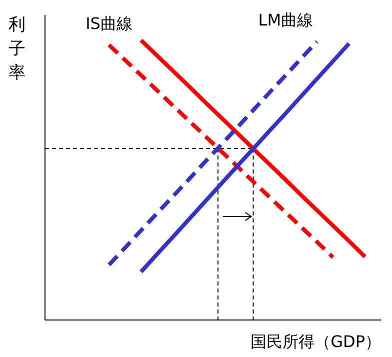  I want to click on x-axis-title: 国民所得（GDP）, so click(315, 341).